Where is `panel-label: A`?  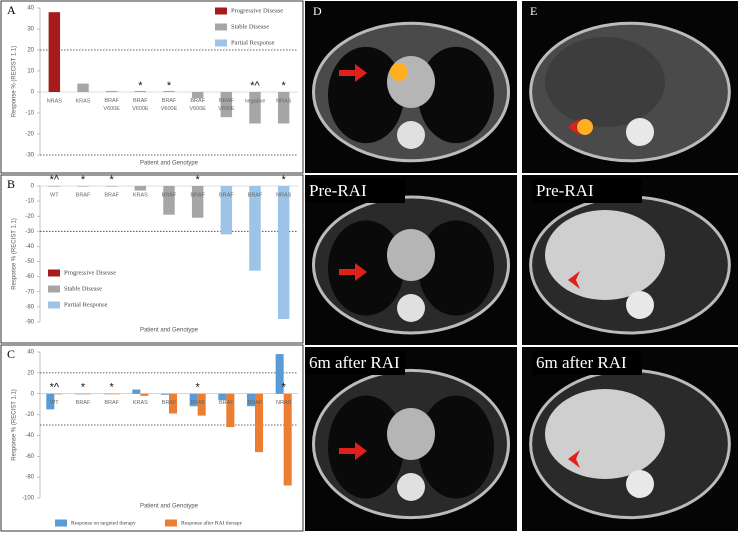
panel-label: A is located at coordinates (11, 10).